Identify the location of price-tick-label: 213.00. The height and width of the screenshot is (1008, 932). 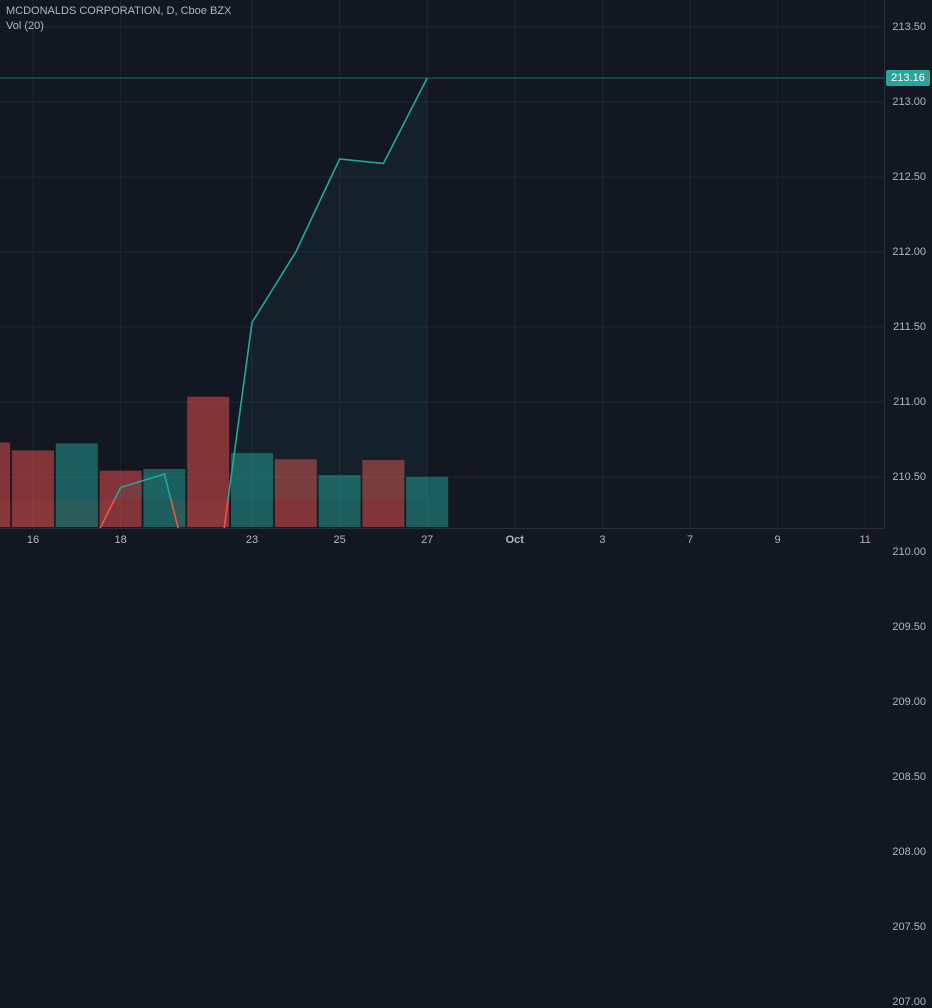
(909, 102).